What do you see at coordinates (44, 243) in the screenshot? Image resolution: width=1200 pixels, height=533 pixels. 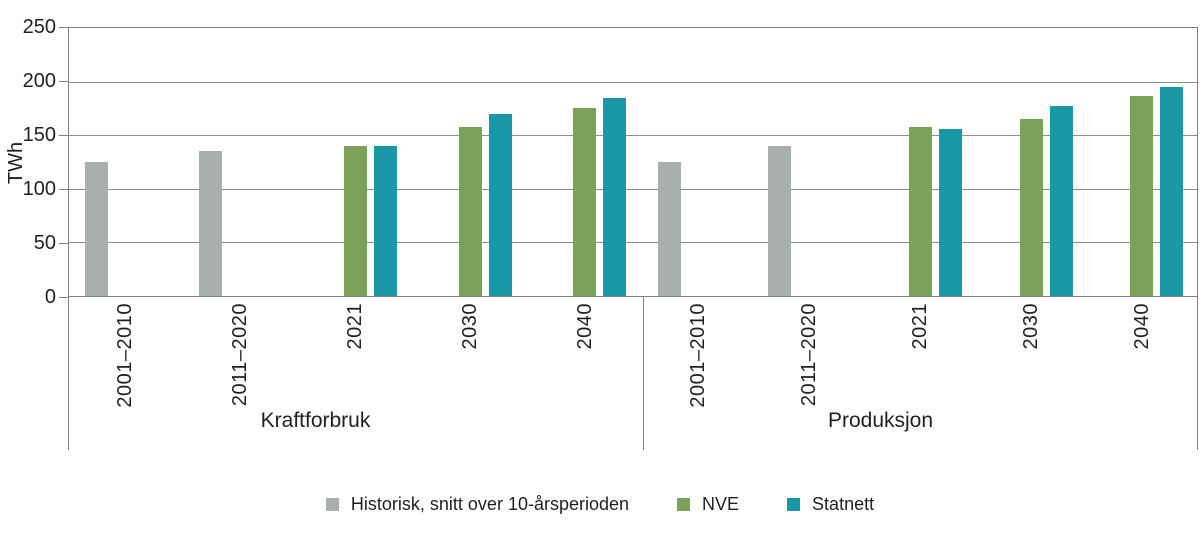 I see `y-tick-label-50: 50` at bounding box center [44, 243].